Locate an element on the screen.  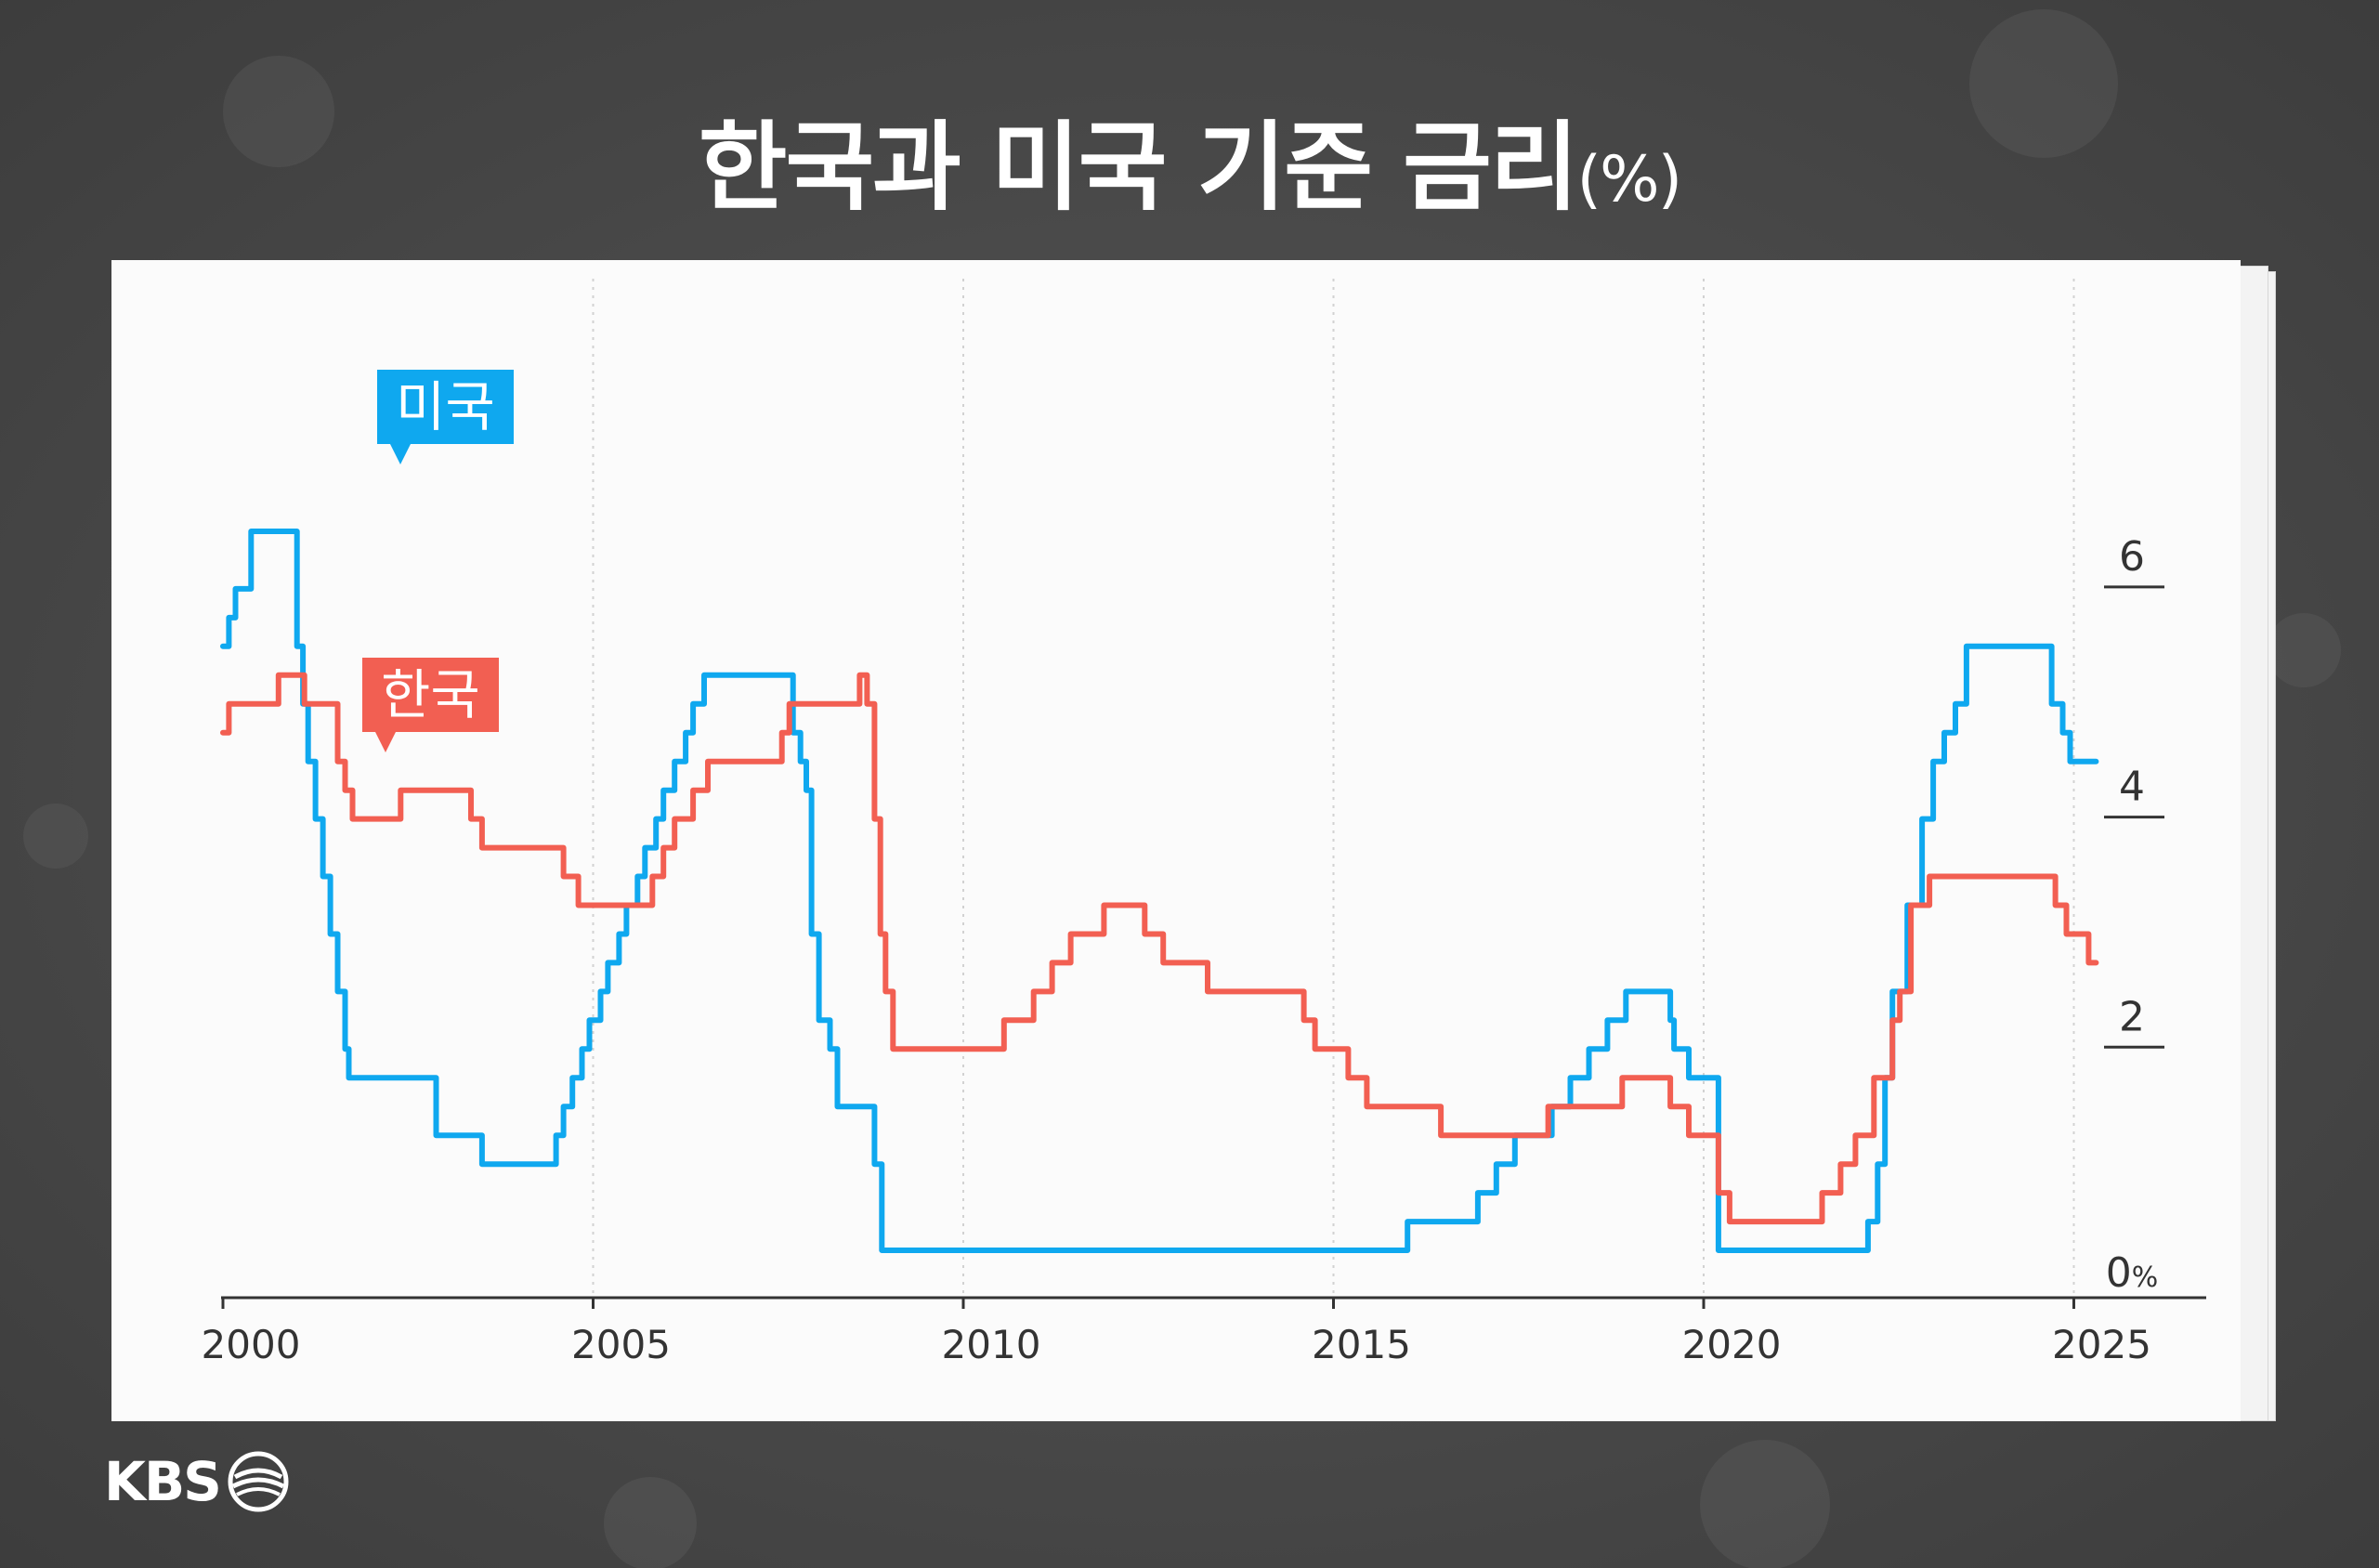
x-tick-label: 2000 is located at coordinates (251, 1344).